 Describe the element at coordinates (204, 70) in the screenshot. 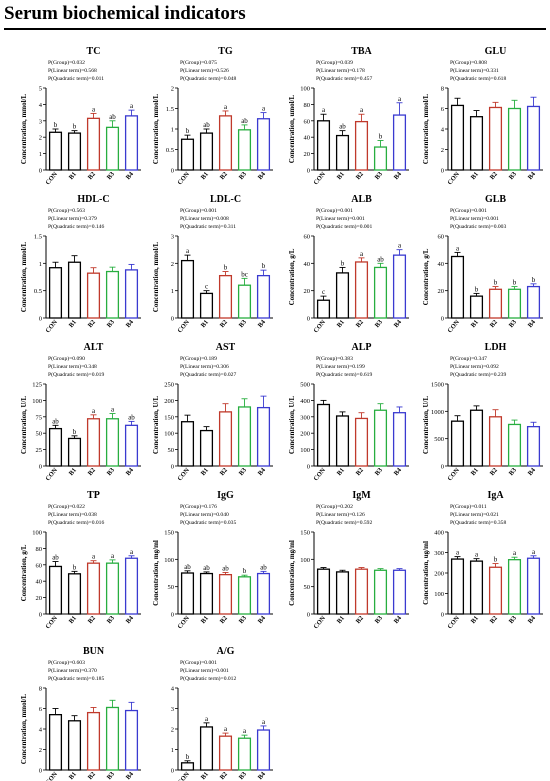

I see `stat-line: P(Linear term)=0.526` at that location.